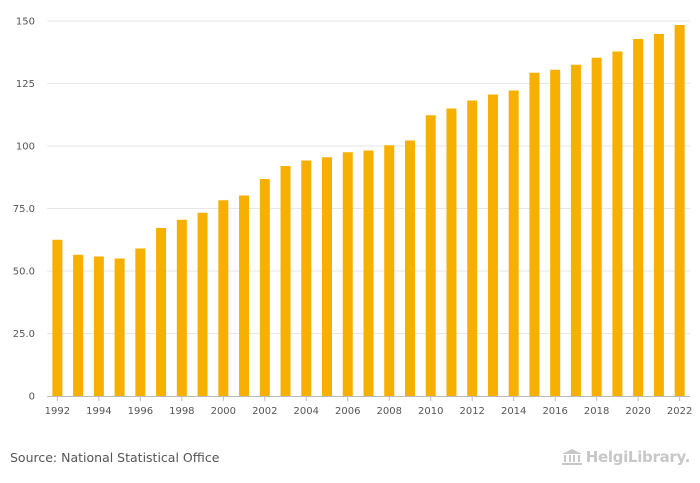 Image resolution: width=700 pixels, height=483 pixels. Describe the element at coordinates (637, 411) in the screenshot. I see `x-tick-label: 2020` at that location.